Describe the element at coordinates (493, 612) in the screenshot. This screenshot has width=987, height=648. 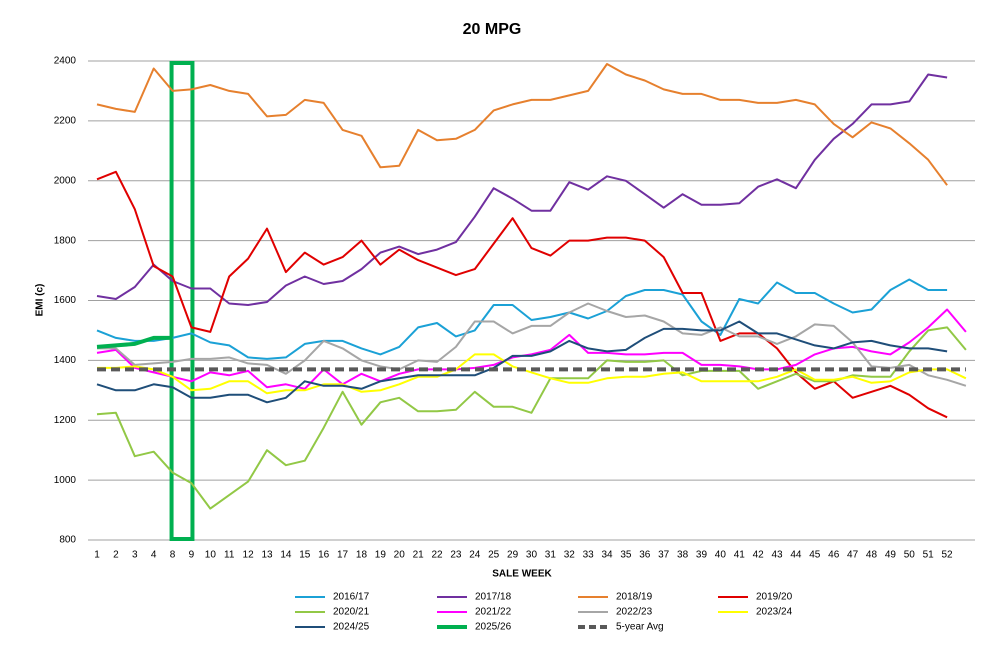
I see `legend-label: 2021/22` at that location.